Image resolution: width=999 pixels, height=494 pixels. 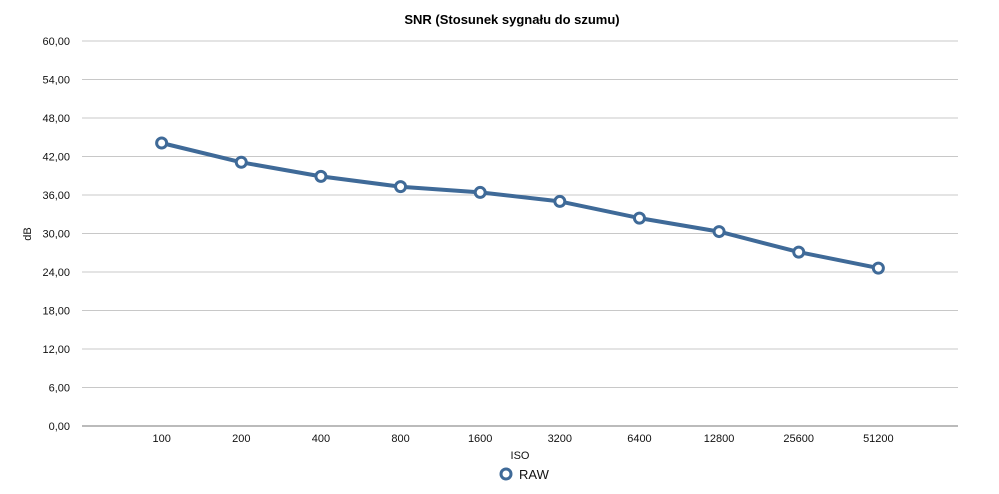 What do you see at coordinates (511, 19) in the screenshot?
I see `chart-title: SNR (Stosunek sygnału do szumu)` at bounding box center [511, 19].